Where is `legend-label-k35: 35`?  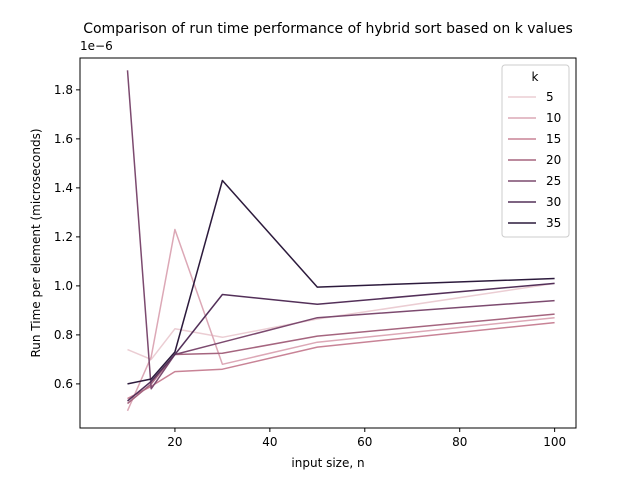
legend-label-k35: 35 is located at coordinates (553, 223).